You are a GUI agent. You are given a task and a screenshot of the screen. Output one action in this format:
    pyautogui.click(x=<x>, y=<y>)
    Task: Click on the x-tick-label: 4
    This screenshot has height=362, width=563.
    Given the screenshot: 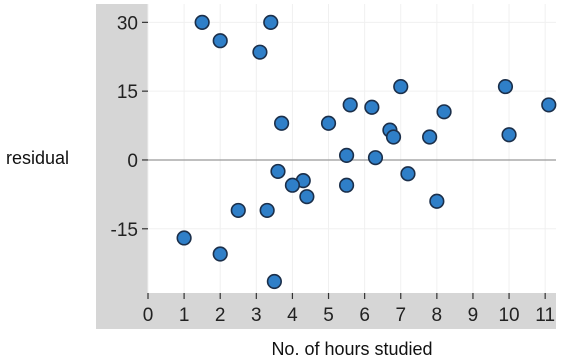 What is the action you would take?
    pyautogui.click(x=292, y=315)
    